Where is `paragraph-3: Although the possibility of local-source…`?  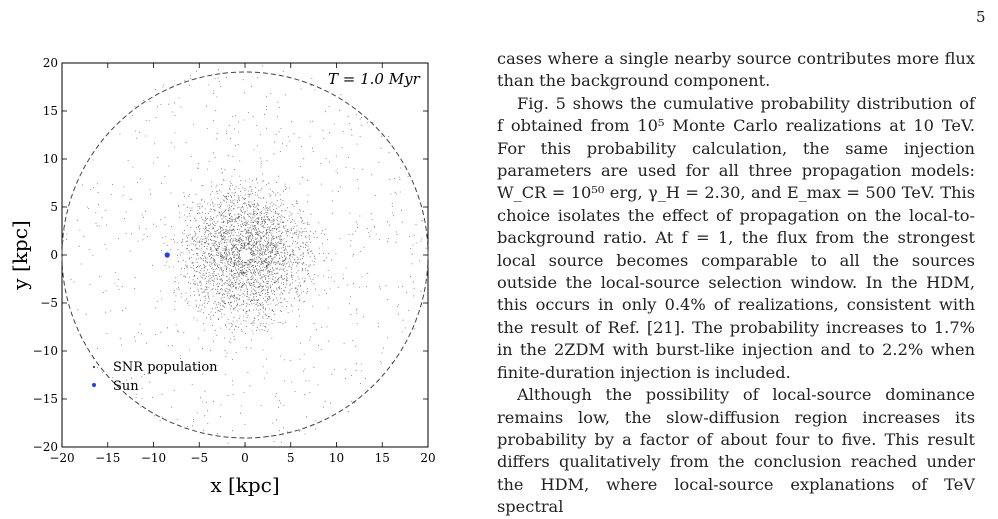 paragraph-3: Although the possibility of local-source… is located at coordinates (736, 451).